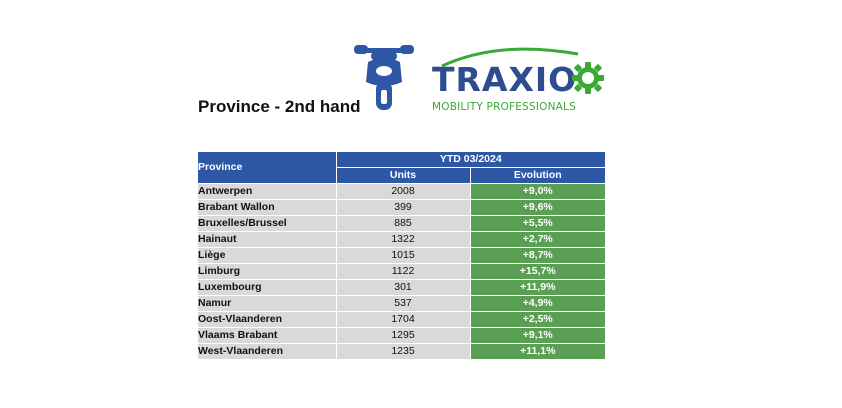 The height and width of the screenshot is (408, 842). I want to click on units-value: 1322, so click(403, 239).